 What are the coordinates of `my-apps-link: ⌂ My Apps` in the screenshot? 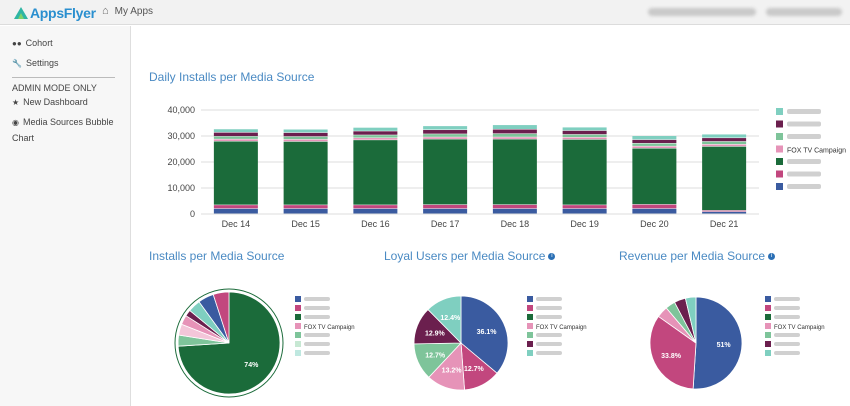 It's located at (127, 11).